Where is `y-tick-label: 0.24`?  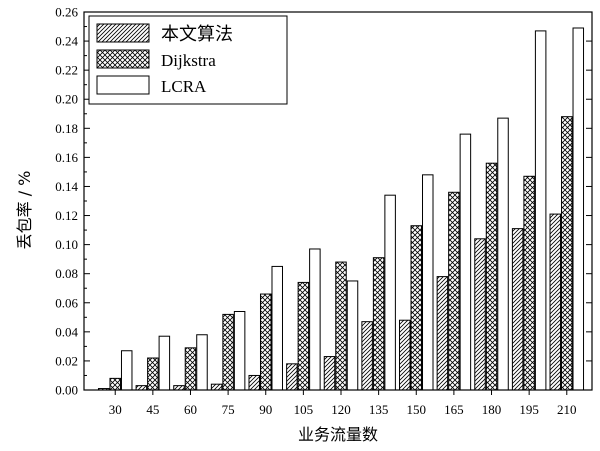 y-tick-label: 0.24 is located at coordinates (66, 41).